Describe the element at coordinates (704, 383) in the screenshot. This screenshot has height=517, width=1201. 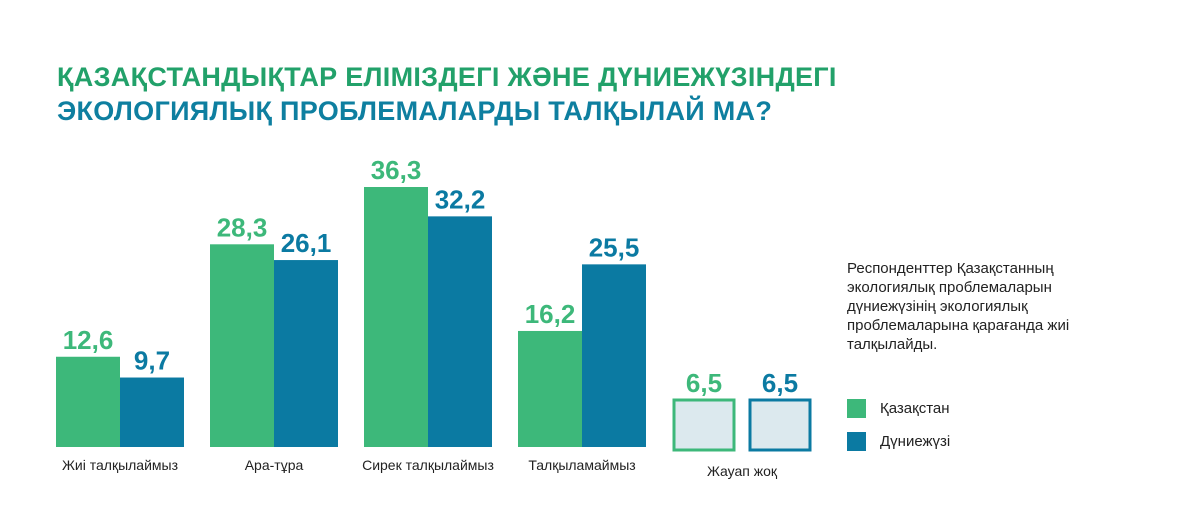
I see `data-label-kazakhstan-cat-5: 6,5` at that location.